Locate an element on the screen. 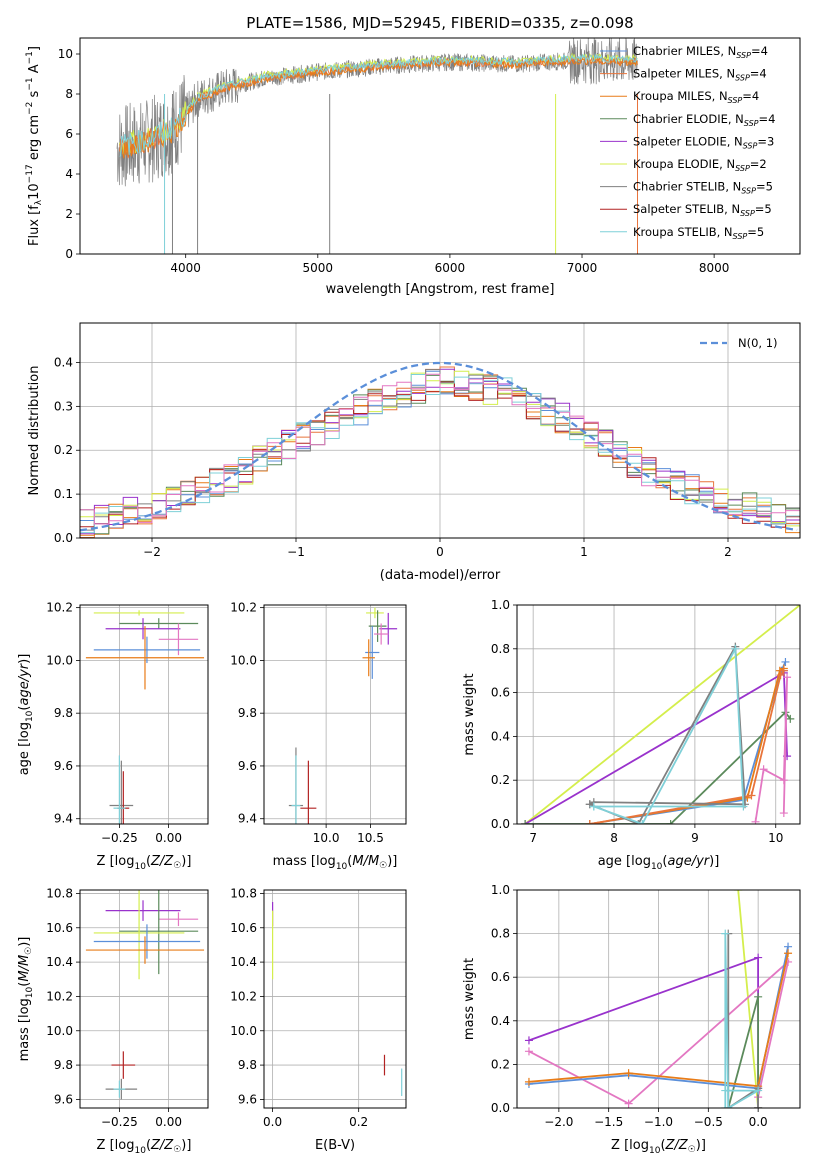 The height and width of the screenshot is (1170, 819). spectrum-legend-label-3: Chabrier ELODIE, NSSP=4 is located at coordinates (704, 120).